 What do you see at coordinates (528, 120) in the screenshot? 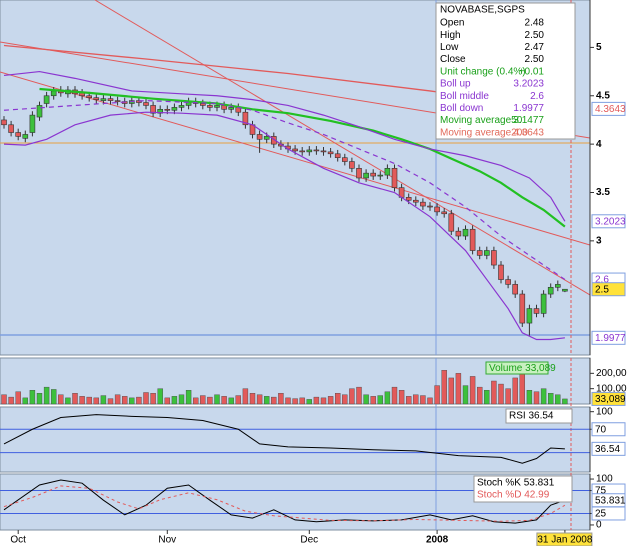
I see `info-value: 3.1477` at bounding box center [528, 120].